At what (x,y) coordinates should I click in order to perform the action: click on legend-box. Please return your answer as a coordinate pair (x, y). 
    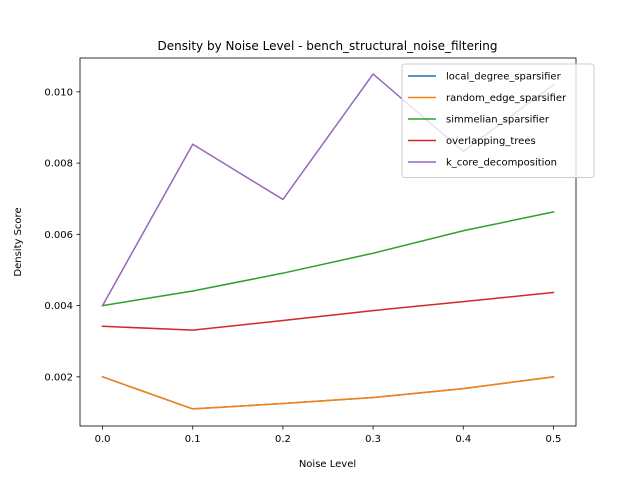
    Looking at the image, I should click on (498, 120).